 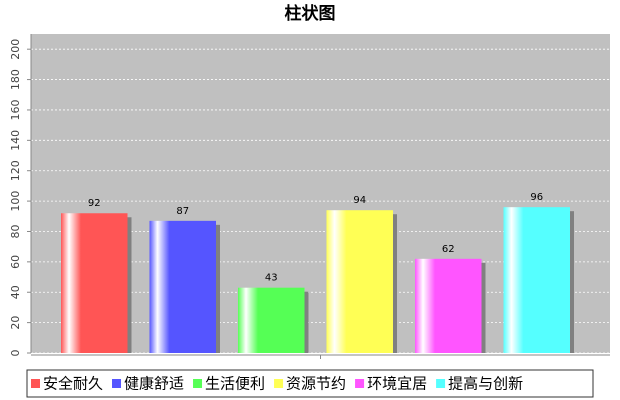 What do you see at coordinates (485, 384) in the screenshot?
I see `legend-label: 提高与创新` at bounding box center [485, 384].